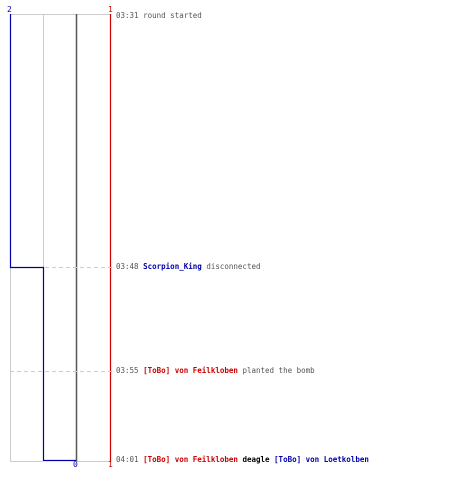 The height and width of the screenshot is (500, 450). What do you see at coordinates (256, 459) in the screenshot?
I see `weapon-name: deagle` at bounding box center [256, 459].